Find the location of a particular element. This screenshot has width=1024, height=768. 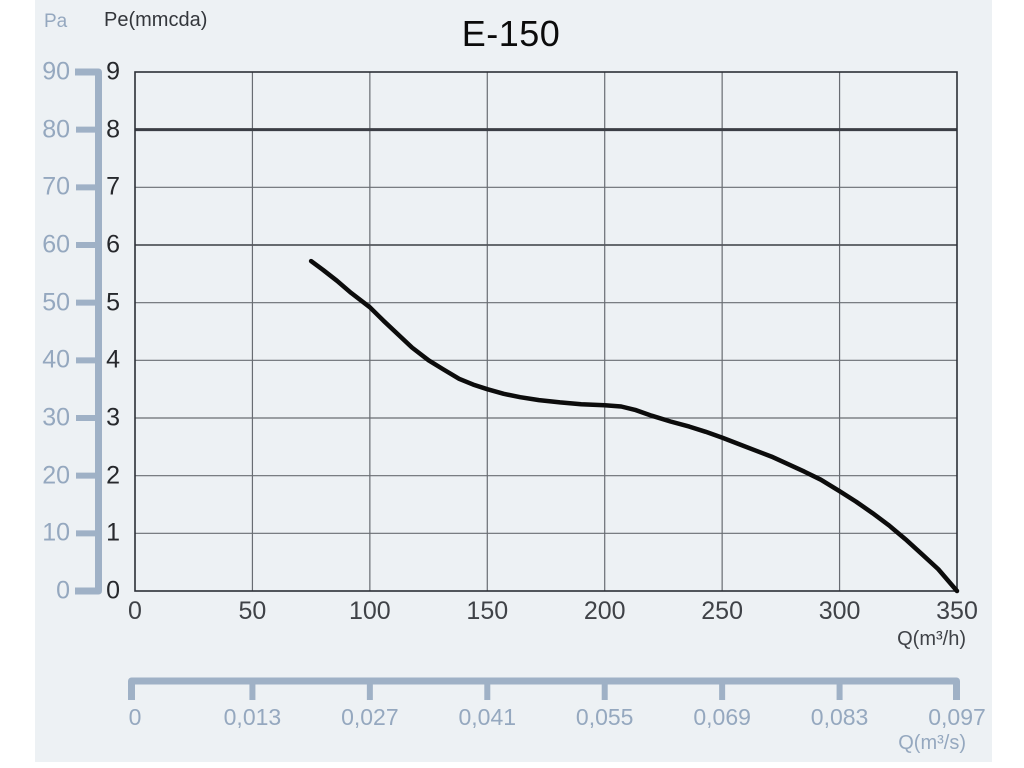

pa-tick-label-60: 60 is located at coordinates (56, 244).